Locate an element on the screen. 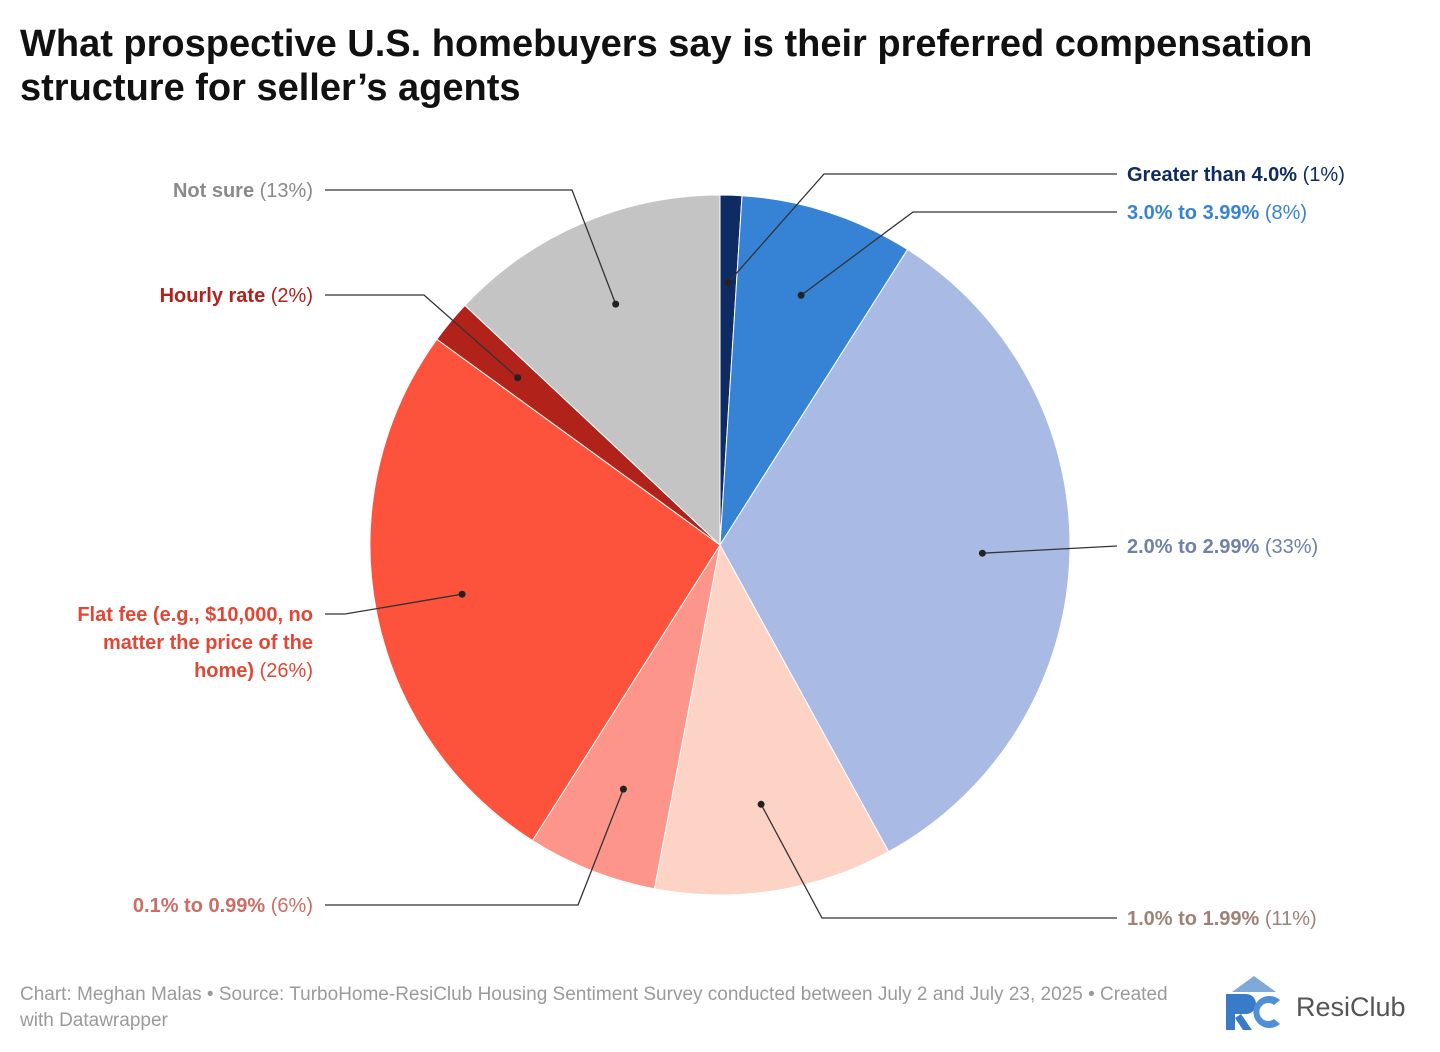  slice-label-value: (11%) is located at coordinates (1287, 919).